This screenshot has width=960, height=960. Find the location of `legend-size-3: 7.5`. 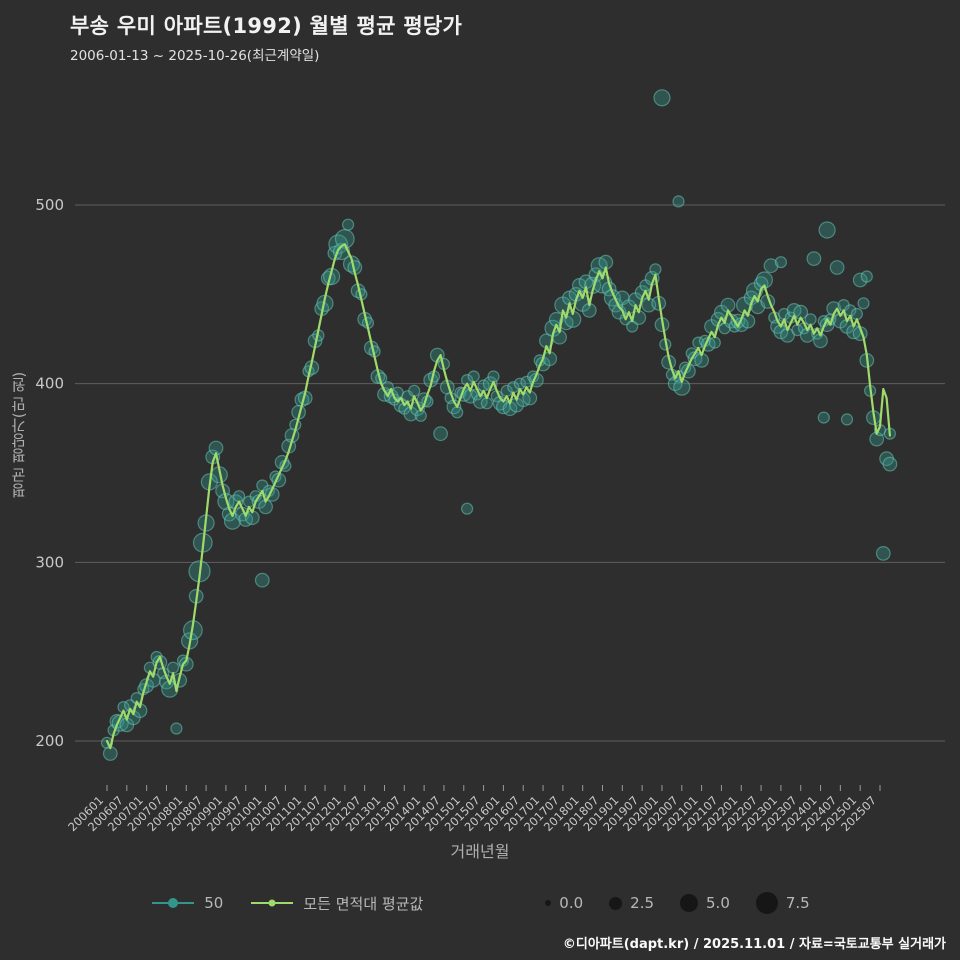

legend-size-3: 7.5 is located at coordinates (782, 903).